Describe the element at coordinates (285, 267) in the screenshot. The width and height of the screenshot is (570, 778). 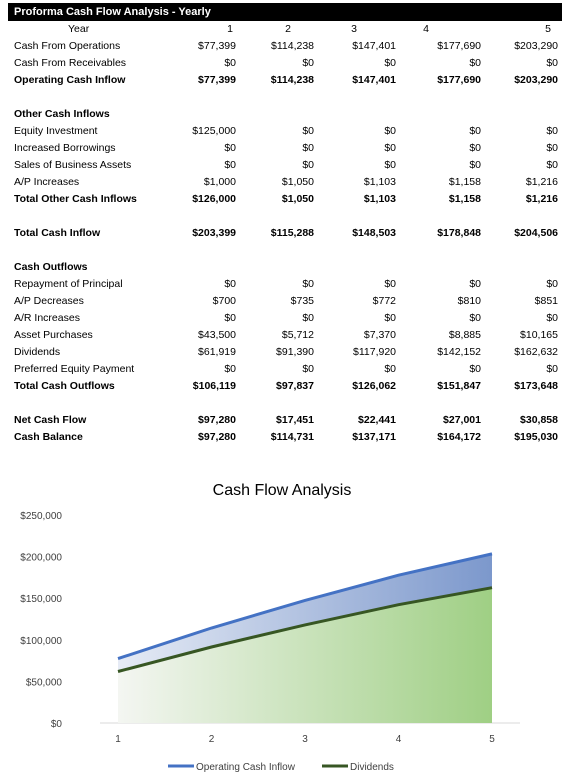
I see `table-row: Cash Outflows` at that location.